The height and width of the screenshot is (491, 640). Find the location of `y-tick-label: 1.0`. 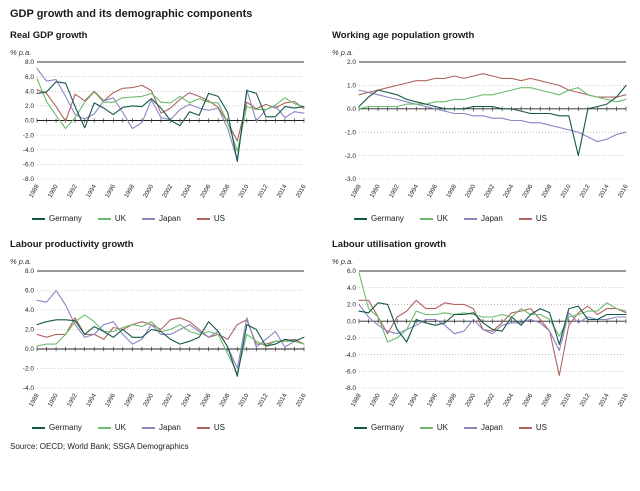

y-tick-label: 1.0 is located at coordinates (351, 86).